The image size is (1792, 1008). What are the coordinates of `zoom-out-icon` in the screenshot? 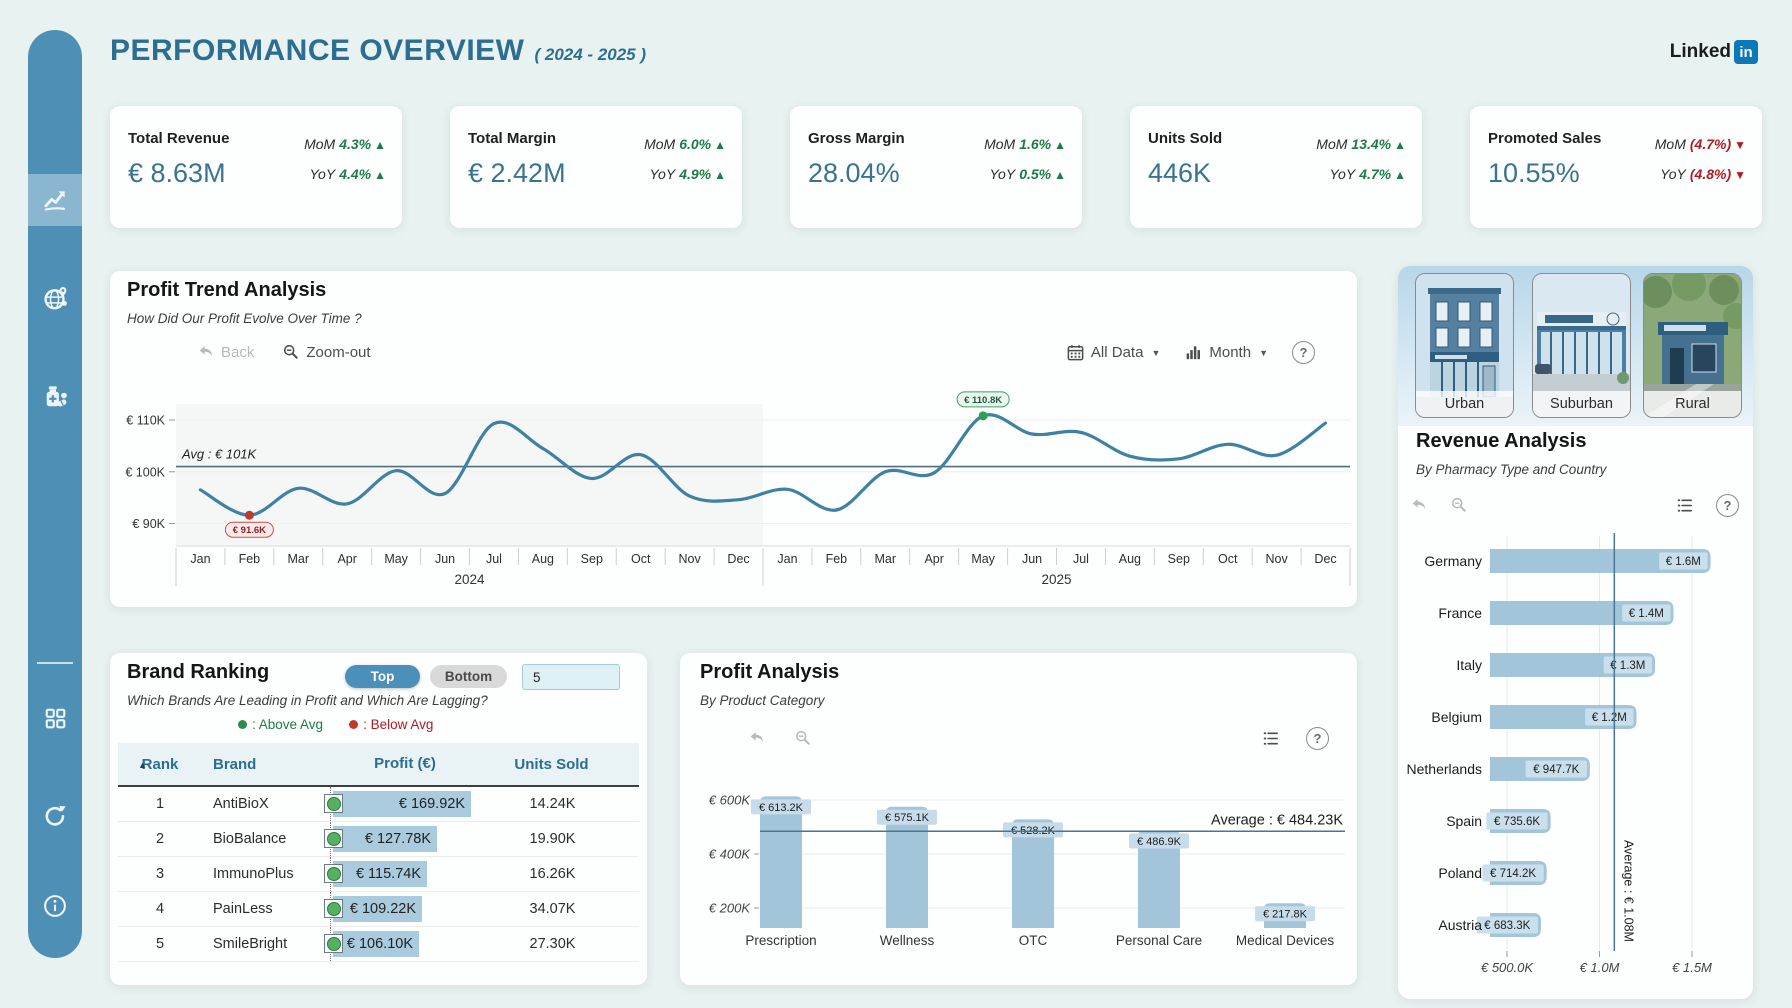 It's located at (803, 738).